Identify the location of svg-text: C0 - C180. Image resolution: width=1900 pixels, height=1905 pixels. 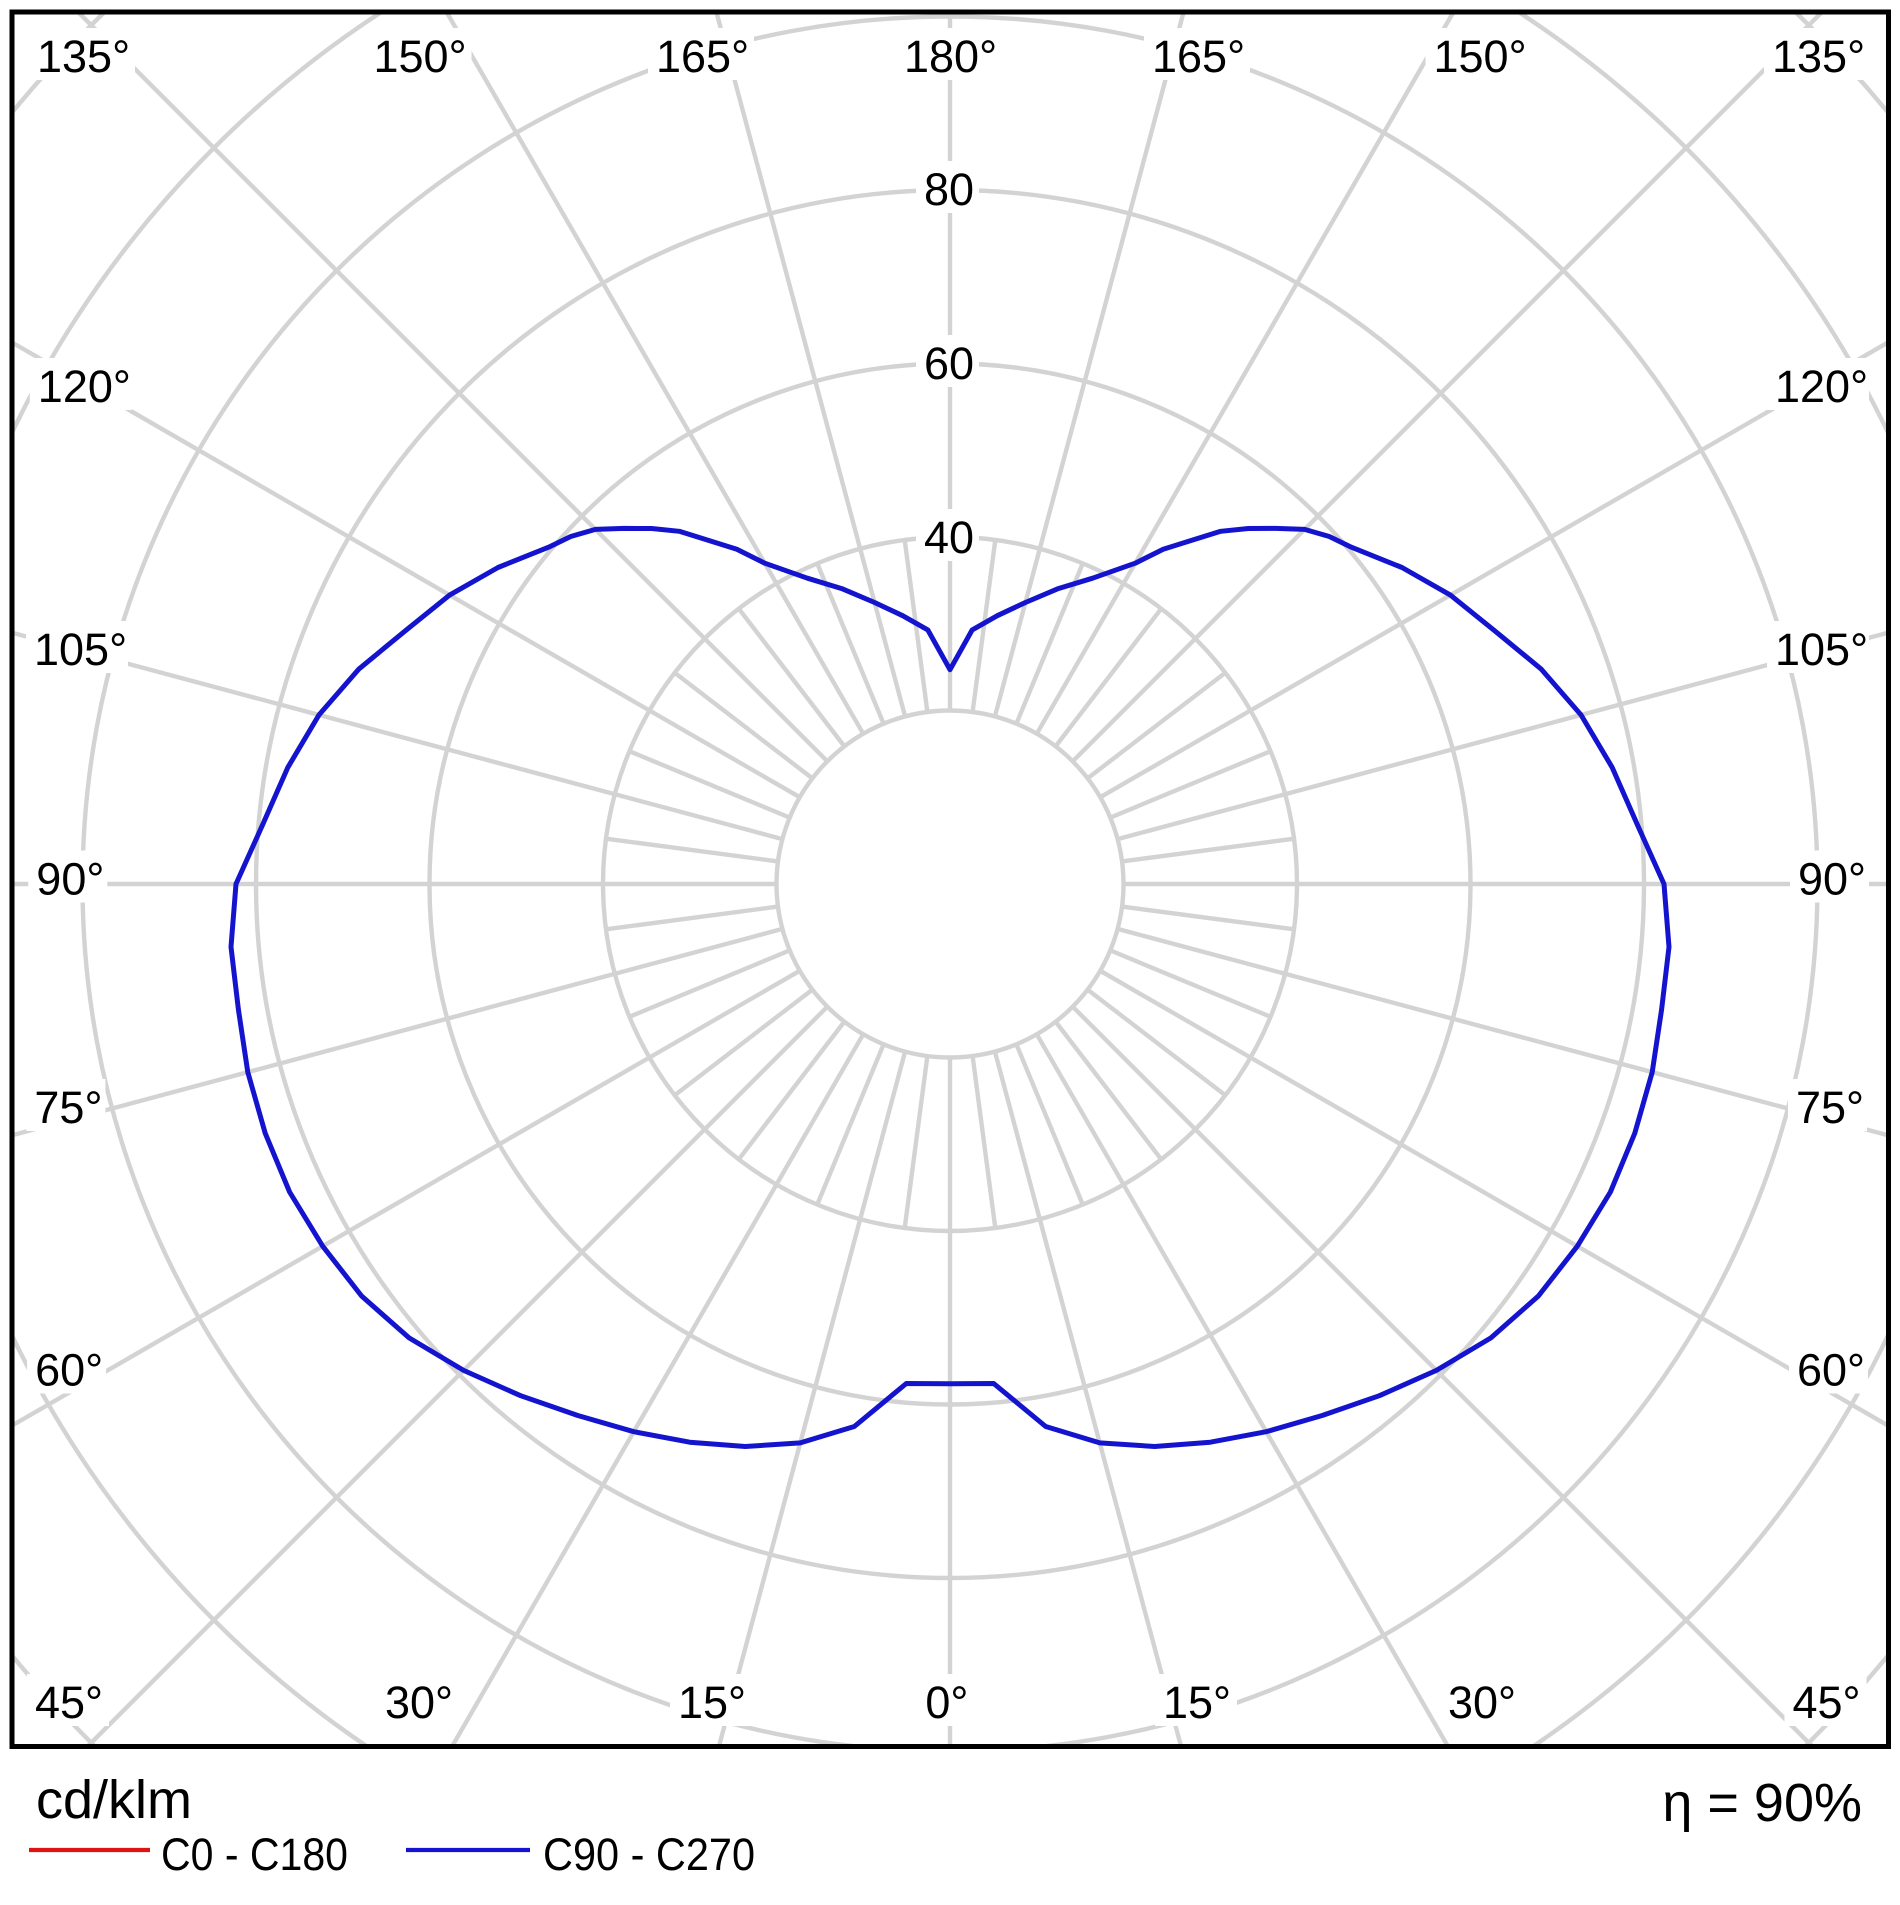
(254, 1854).